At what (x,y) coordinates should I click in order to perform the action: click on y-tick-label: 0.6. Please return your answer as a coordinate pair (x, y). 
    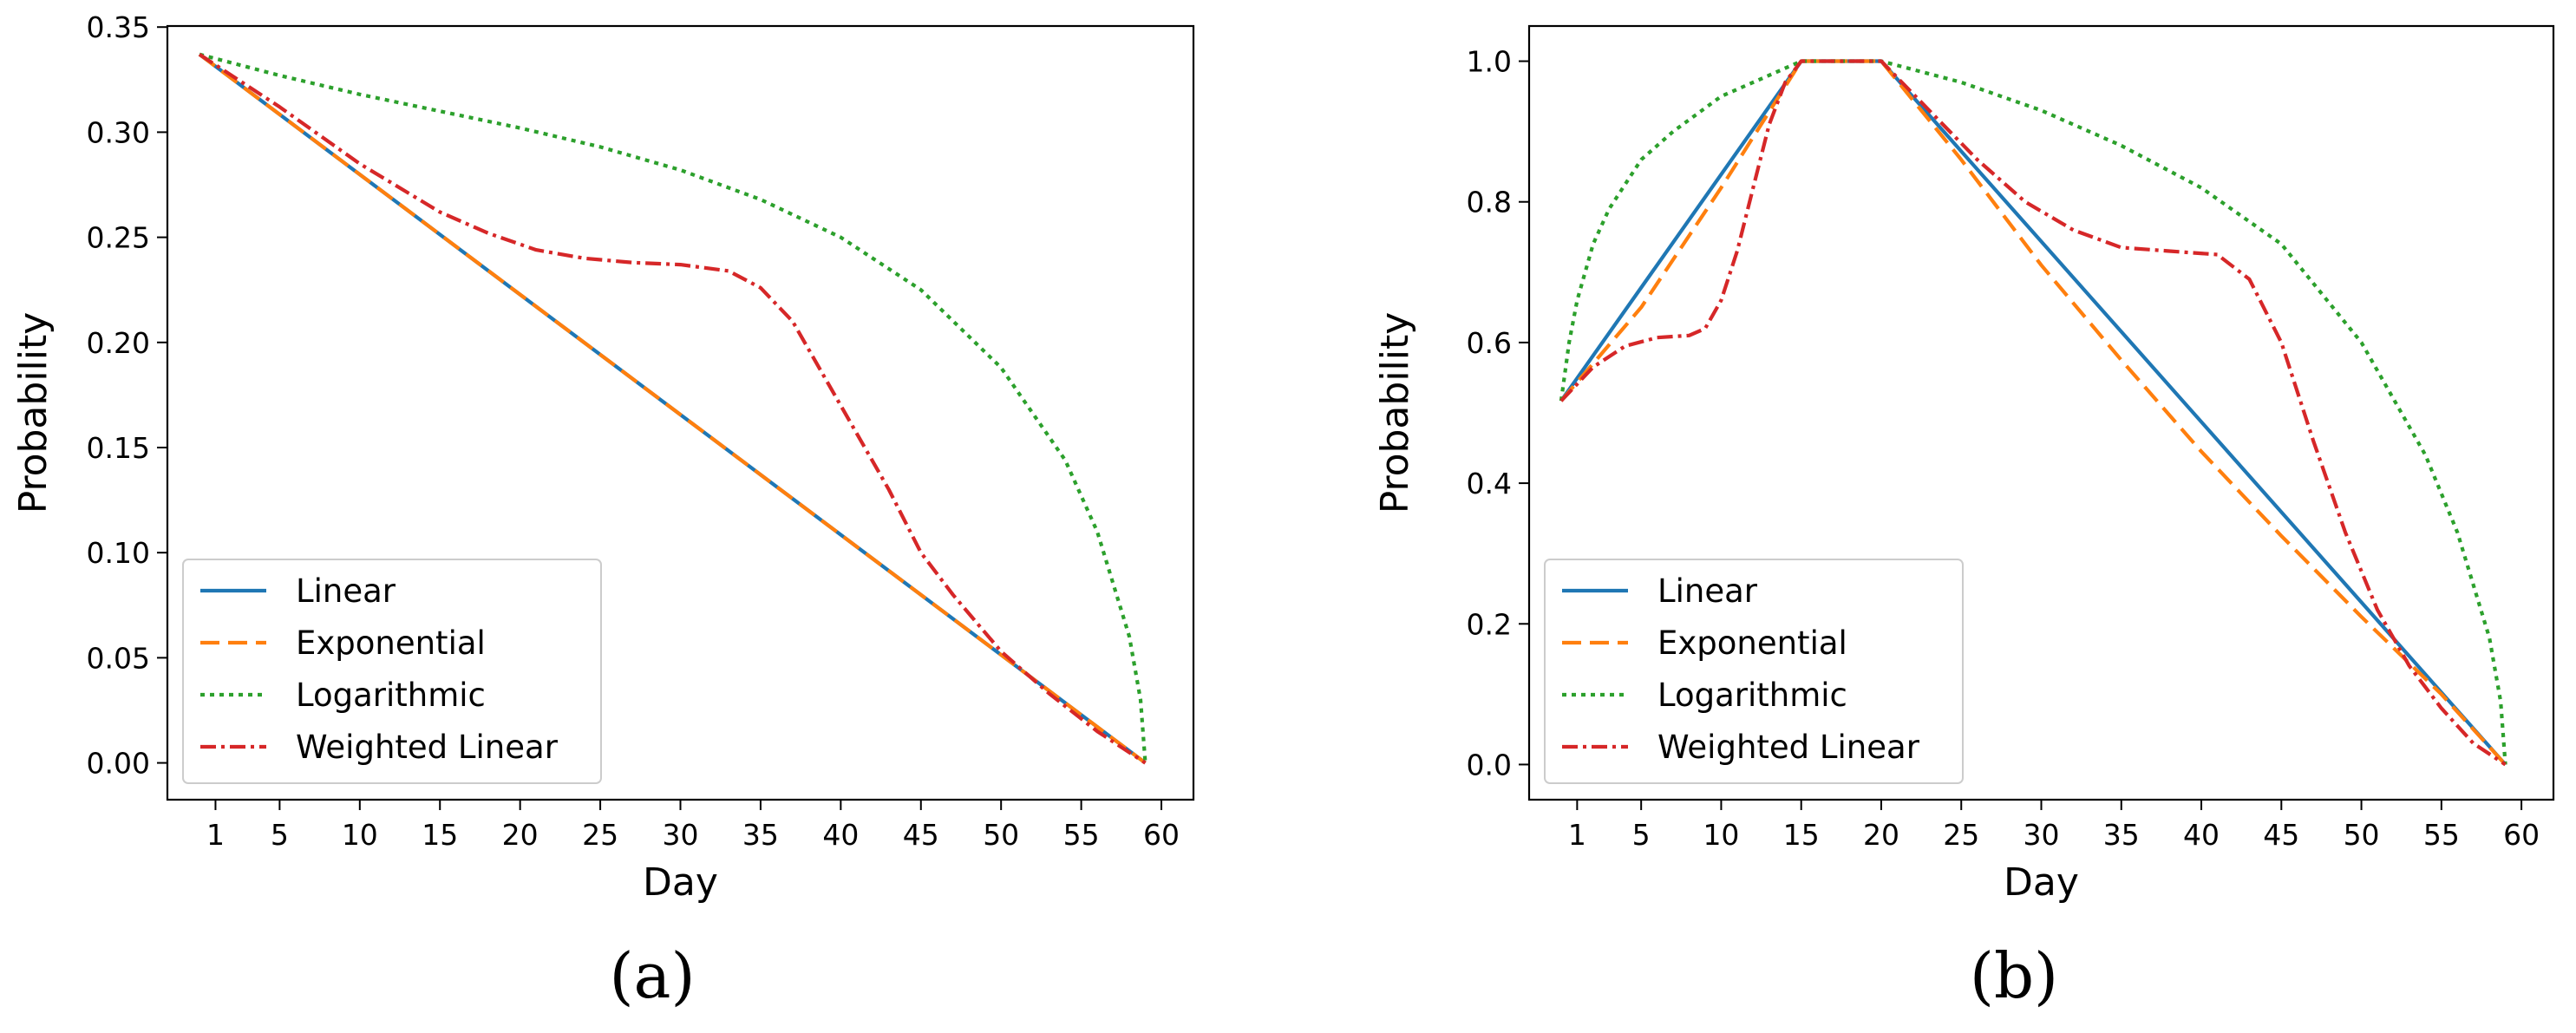
    Looking at the image, I should click on (1489, 343).